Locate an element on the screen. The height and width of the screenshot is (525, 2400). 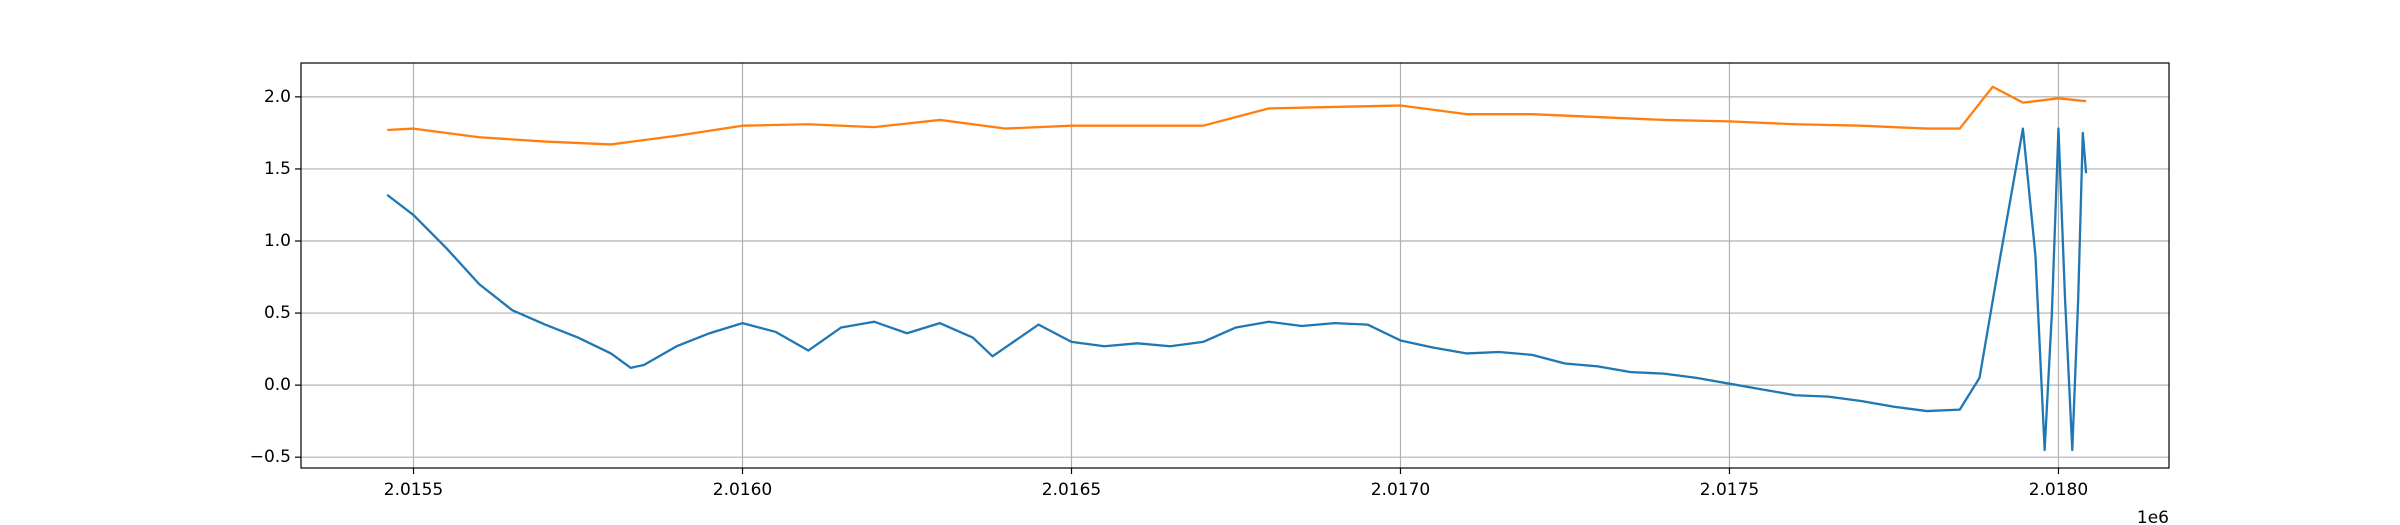
y-tick-label: 1.5 is located at coordinates (277, 169).